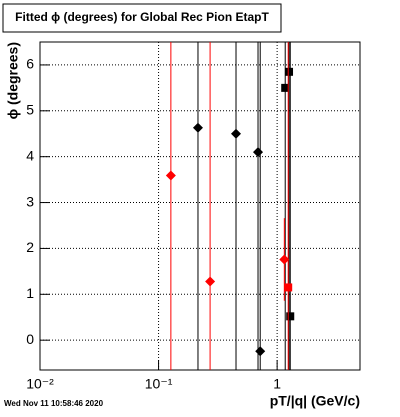  What do you see at coordinates (40, 384) in the screenshot?
I see `x-tick-label: 10⁻²` at bounding box center [40, 384].